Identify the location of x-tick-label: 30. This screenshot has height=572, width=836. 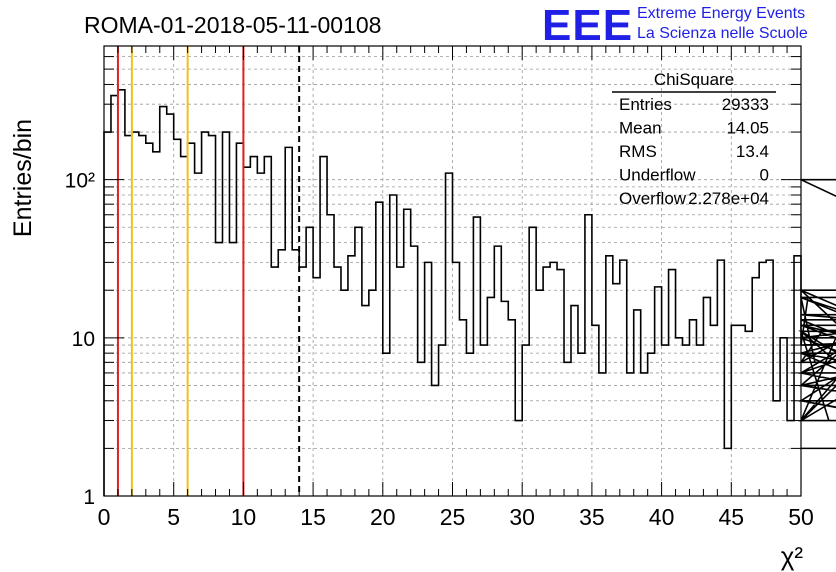
(522, 517).